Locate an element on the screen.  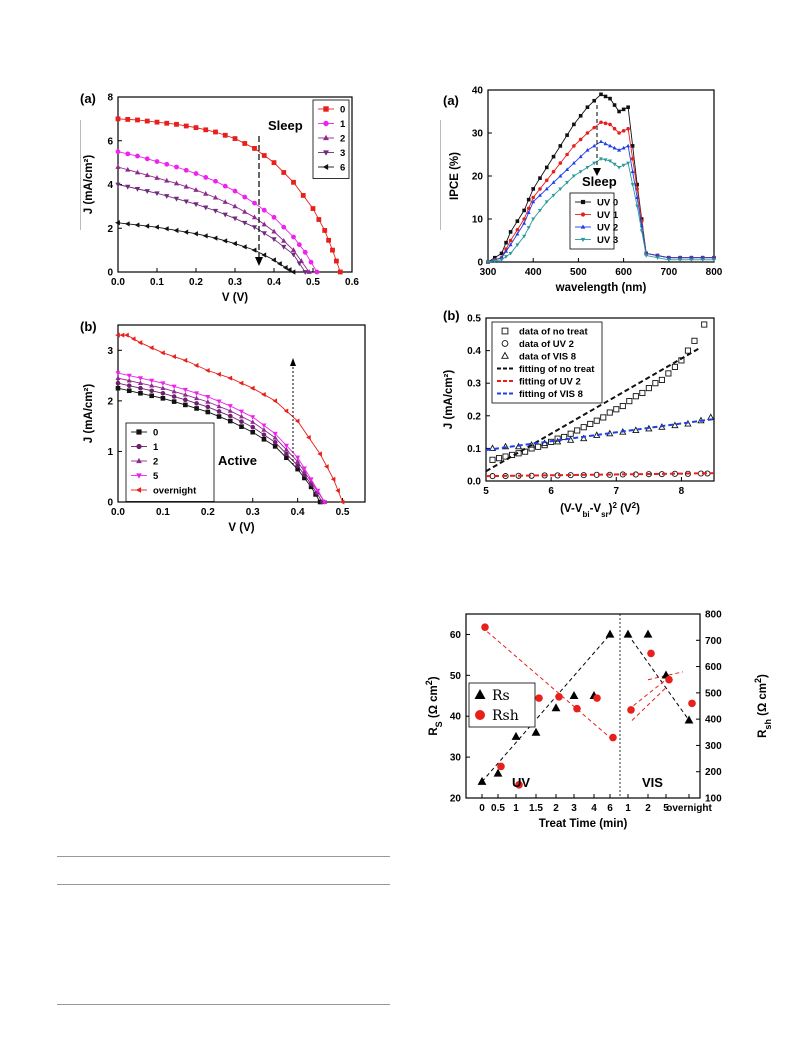
y-tick-label: 0.1 is located at coordinates (474, 449).